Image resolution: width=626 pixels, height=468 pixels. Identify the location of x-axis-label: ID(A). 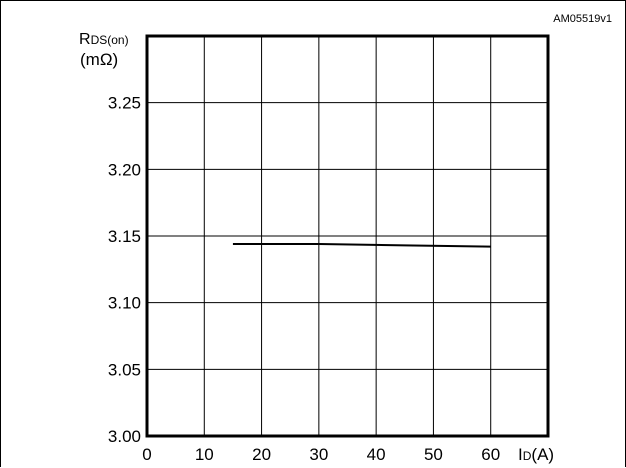
(536, 454).